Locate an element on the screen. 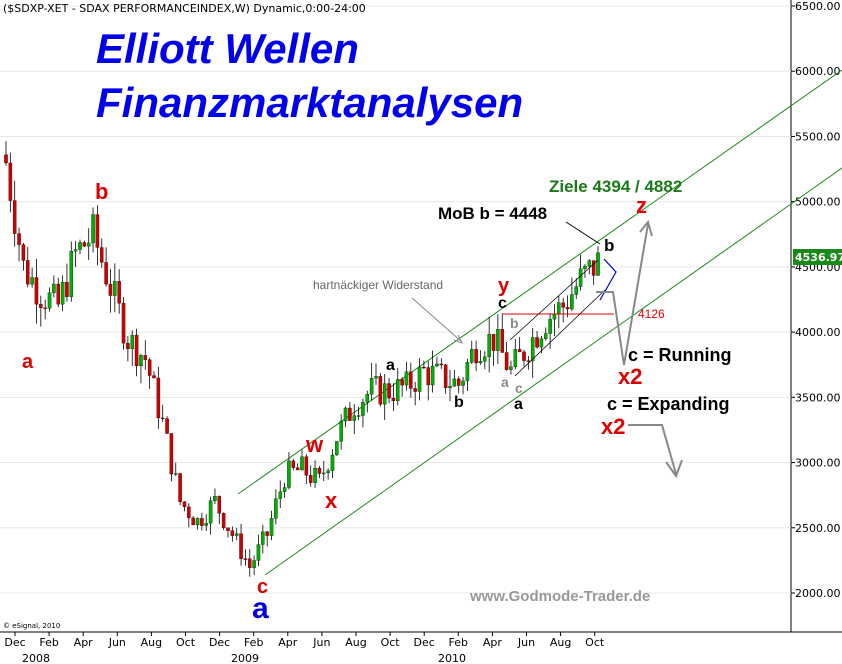  wave-w: w is located at coordinates (314, 444).